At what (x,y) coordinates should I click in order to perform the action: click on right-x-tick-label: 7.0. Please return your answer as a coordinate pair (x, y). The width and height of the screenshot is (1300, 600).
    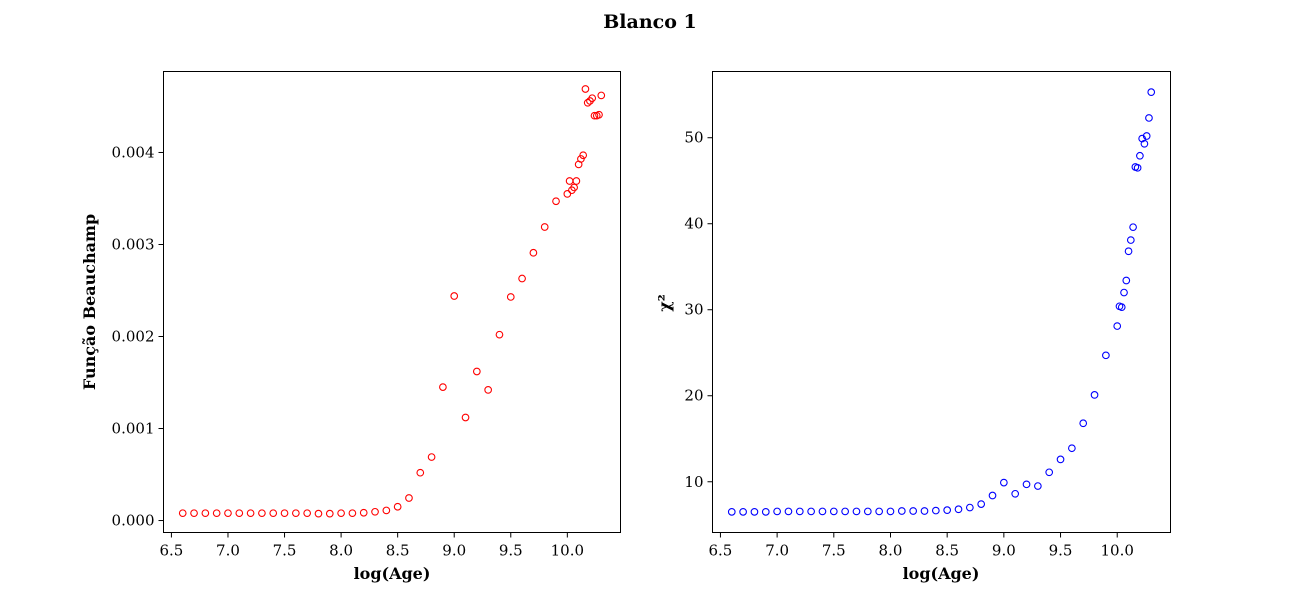
    Looking at the image, I should click on (777, 551).